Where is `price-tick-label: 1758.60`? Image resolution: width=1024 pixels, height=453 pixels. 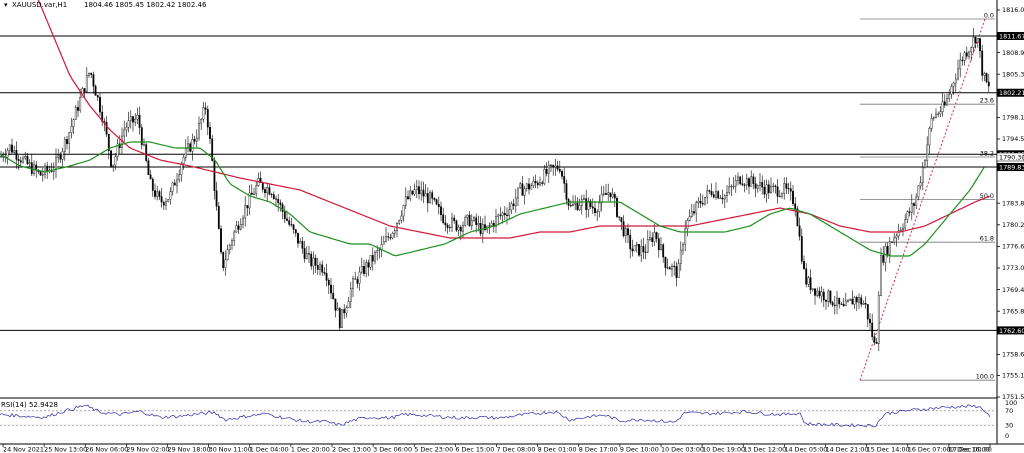 price-tick-label: 1758.60 is located at coordinates (1013, 355).